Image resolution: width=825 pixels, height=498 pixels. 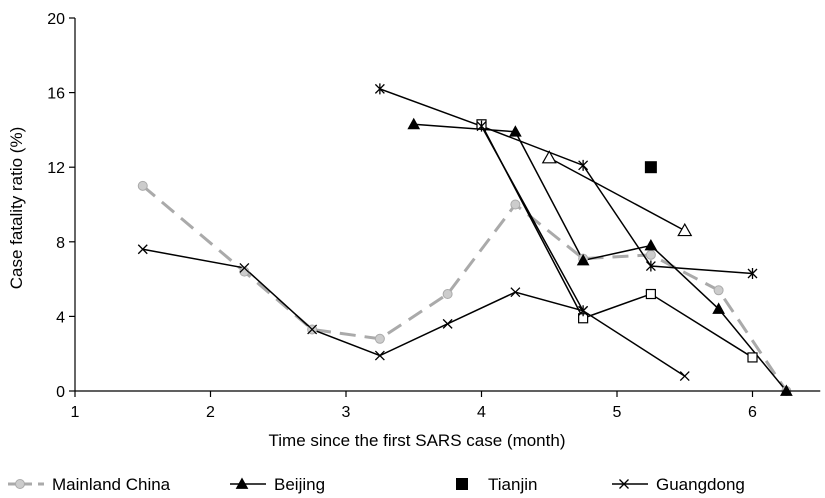 I want to click on x-axis-title: Time since the first SARS case (month), so click(x=417, y=440).